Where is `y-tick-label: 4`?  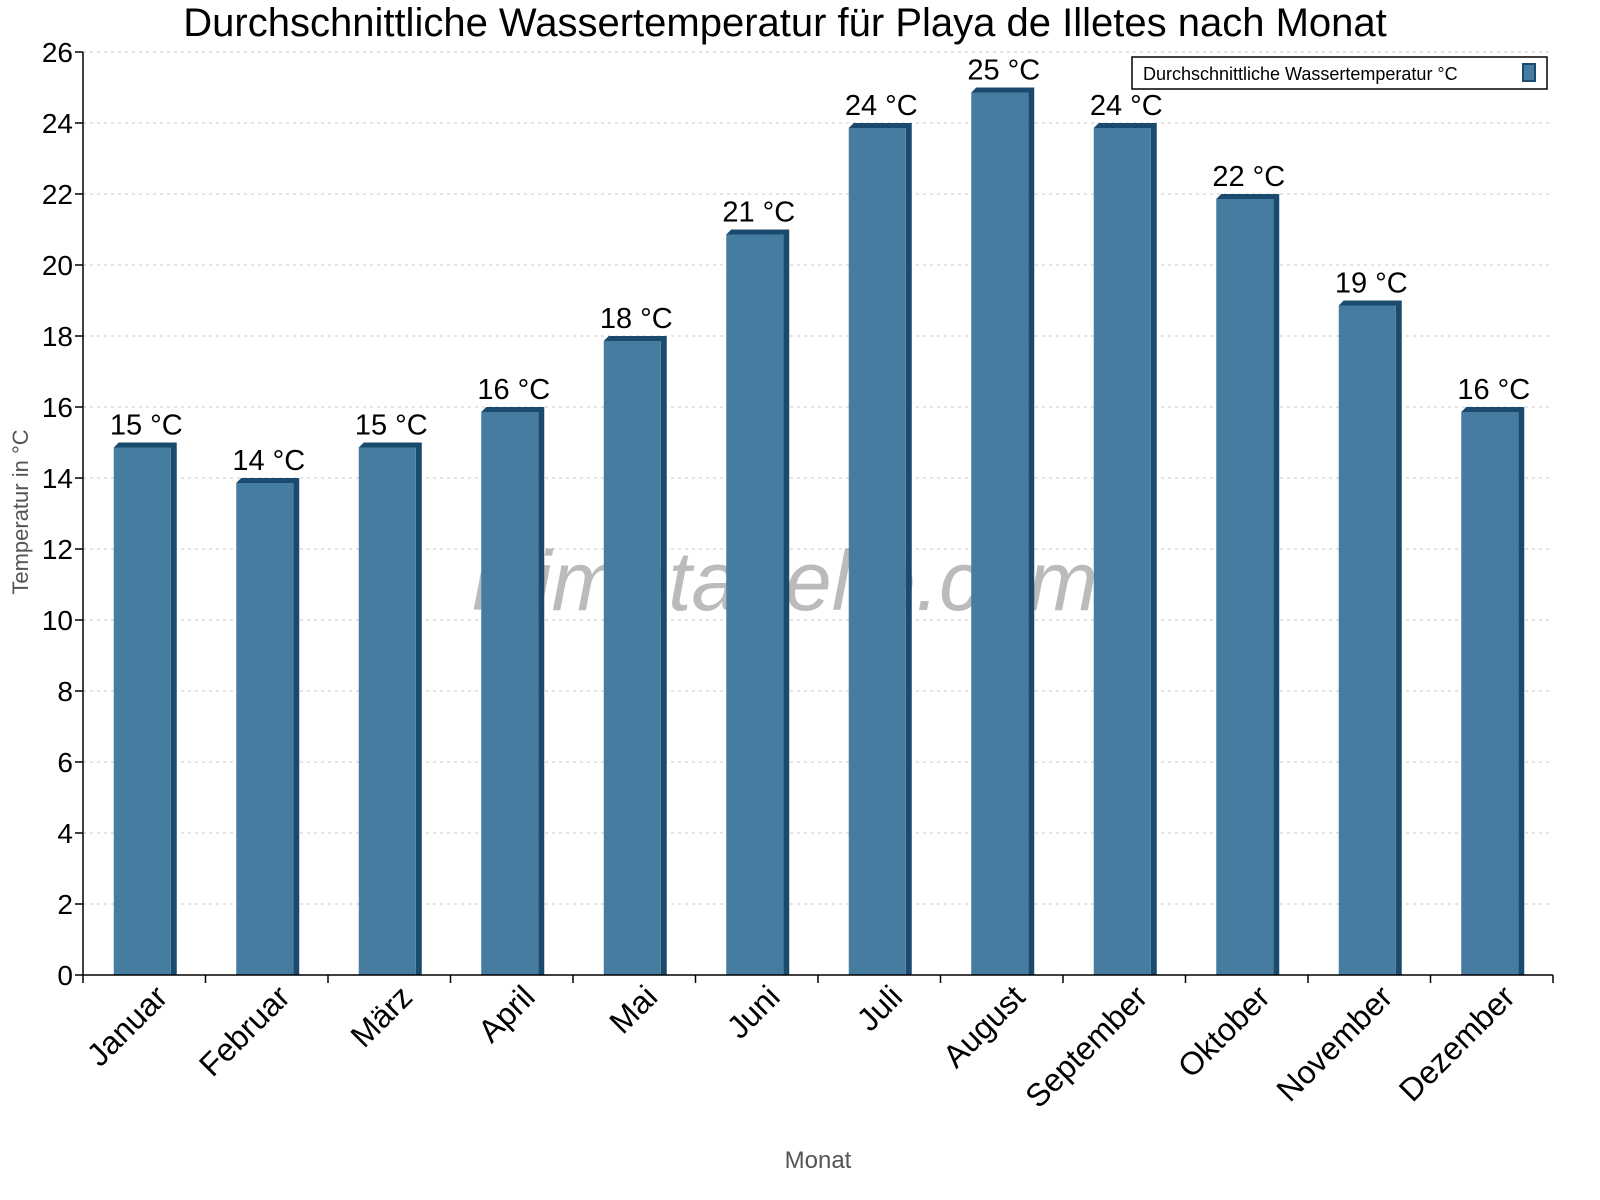 y-tick-label: 4 is located at coordinates (65, 833).